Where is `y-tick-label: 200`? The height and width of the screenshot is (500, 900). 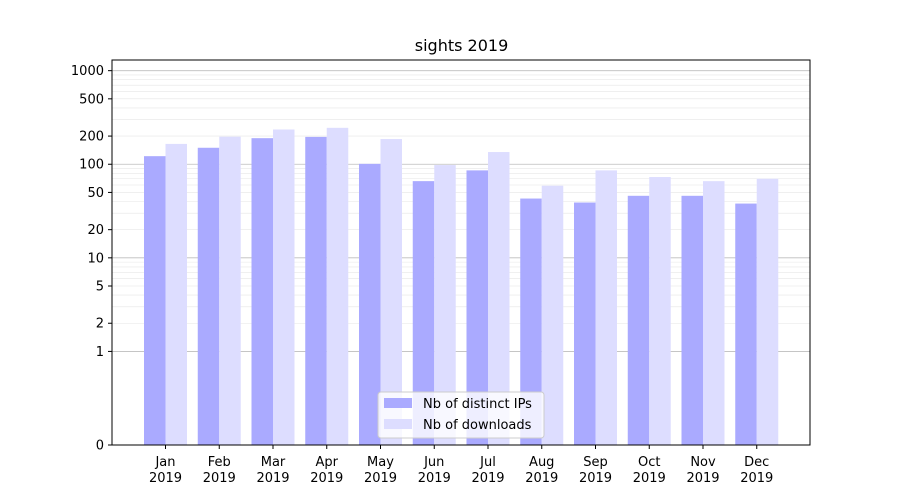
y-tick-label: 200 is located at coordinates (91, 137).